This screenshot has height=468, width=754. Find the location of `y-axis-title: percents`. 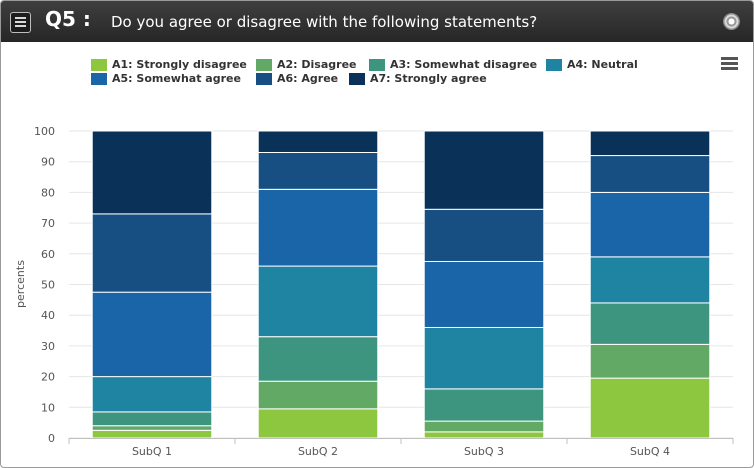

y-axis-title: percents is located at coordinates (20, 284).